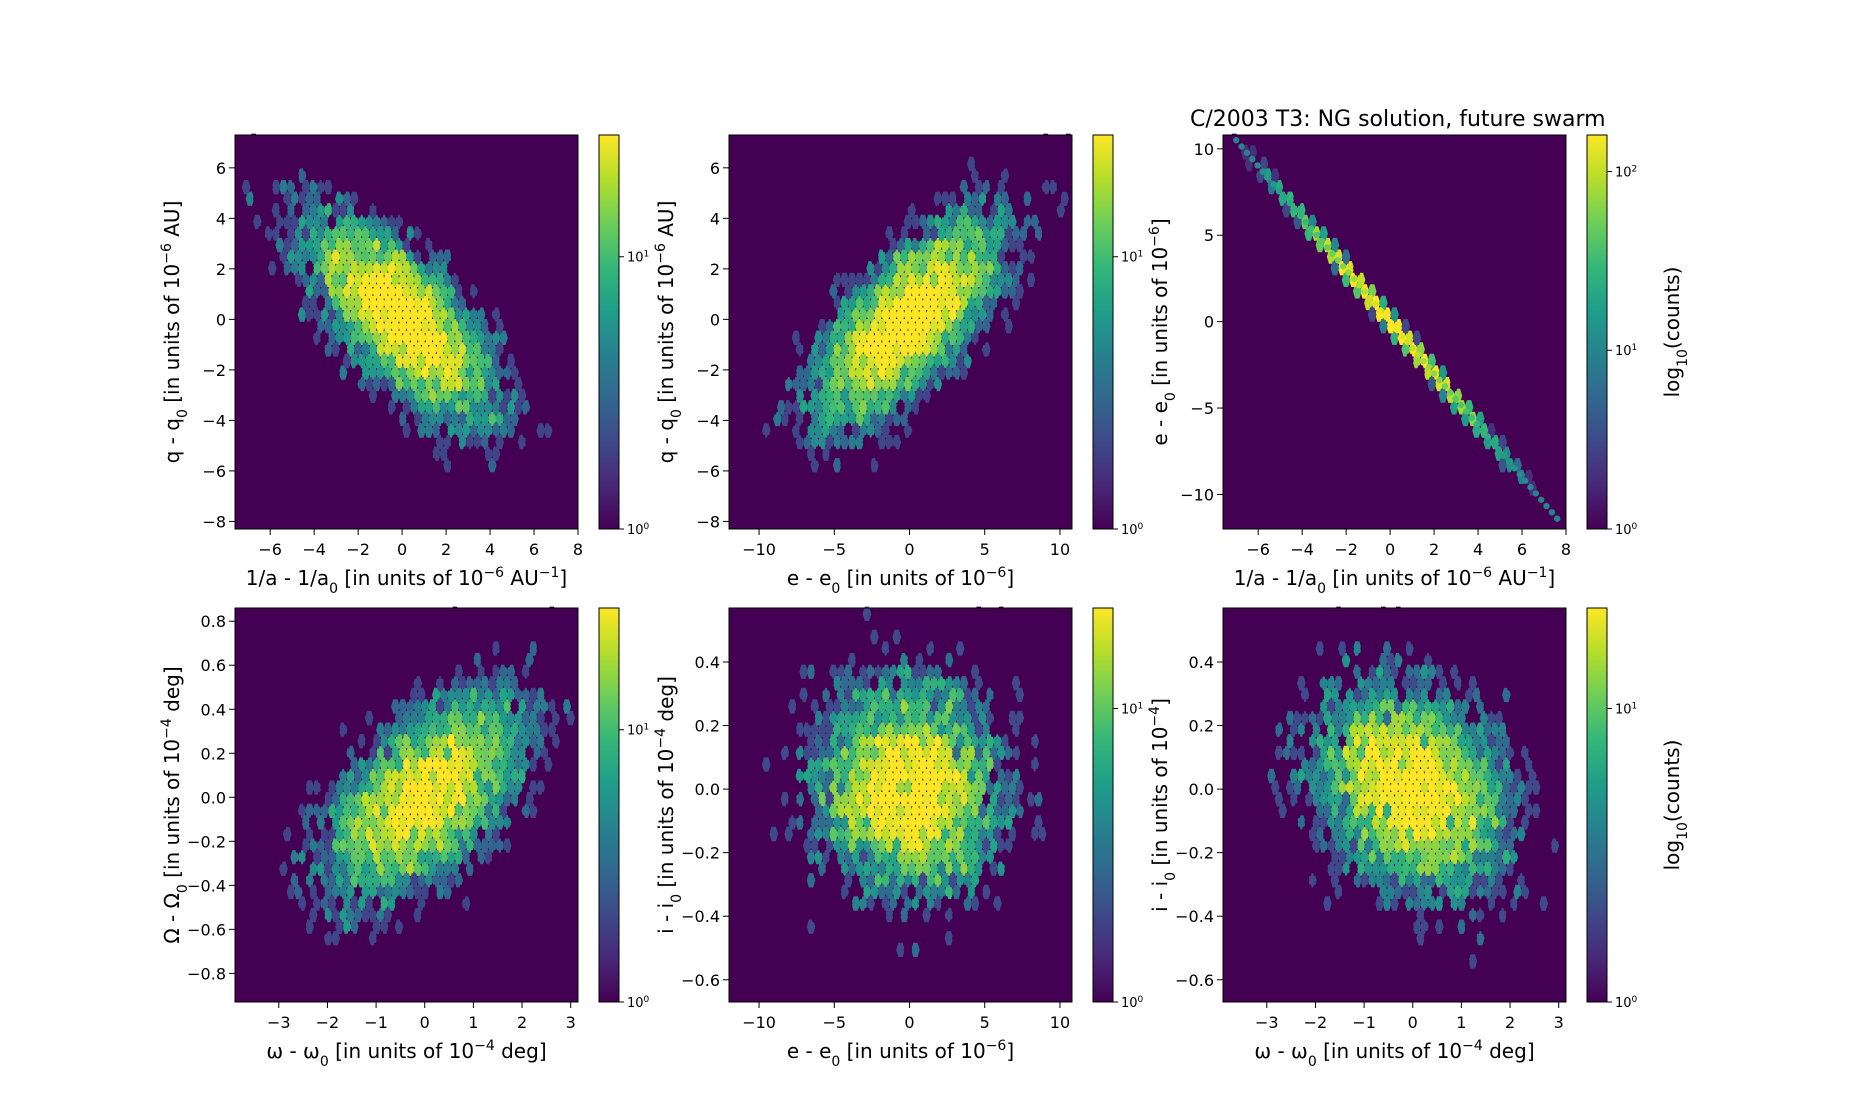  What do you see at coordinates (279, 1022) in the screenshot?
I see `x-tick-label: −3` at bounding box center [279, 1022].